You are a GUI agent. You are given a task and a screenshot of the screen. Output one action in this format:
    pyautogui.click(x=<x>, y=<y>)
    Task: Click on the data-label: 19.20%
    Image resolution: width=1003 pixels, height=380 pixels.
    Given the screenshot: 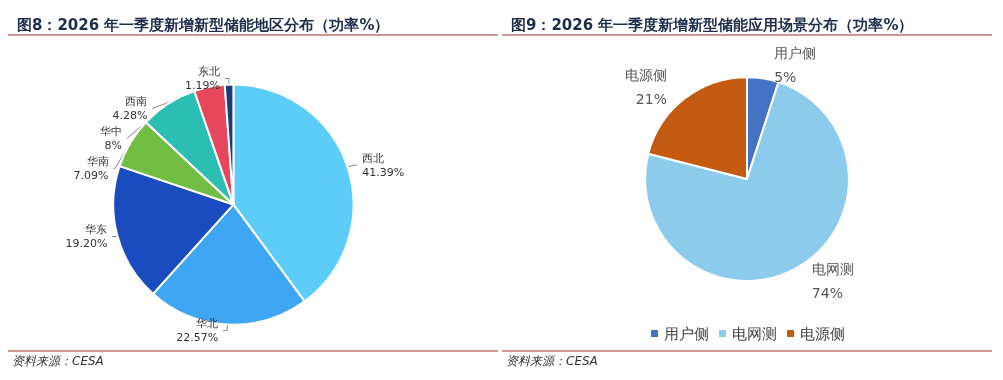 What is the action you would take?
    pyautogui.click(x=86, y=244)
    